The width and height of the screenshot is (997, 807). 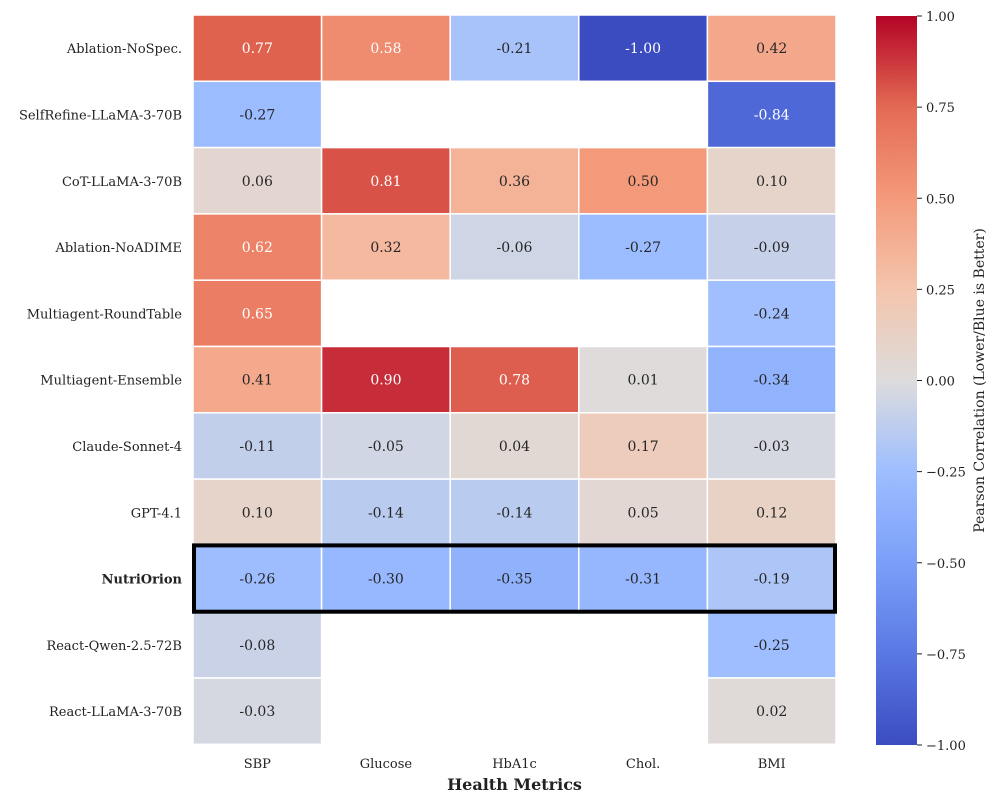 I want to click on cell-value-label: 0.17, so click(x=643, y=447).